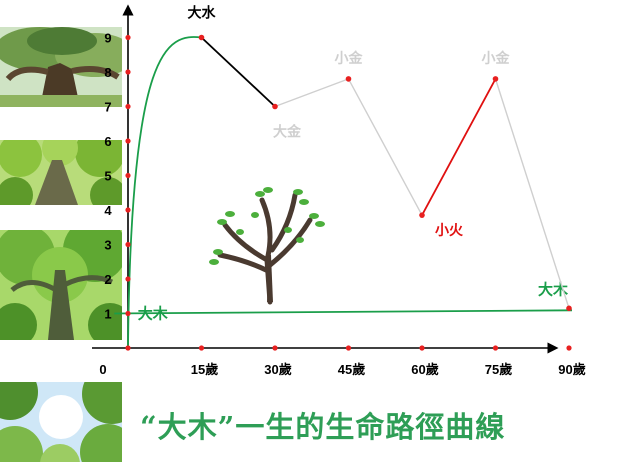 The image size is (623, 469). I want to click on y-tick-labels: 1 2 3 4 5 6 7 8 9, so click(108, 176).